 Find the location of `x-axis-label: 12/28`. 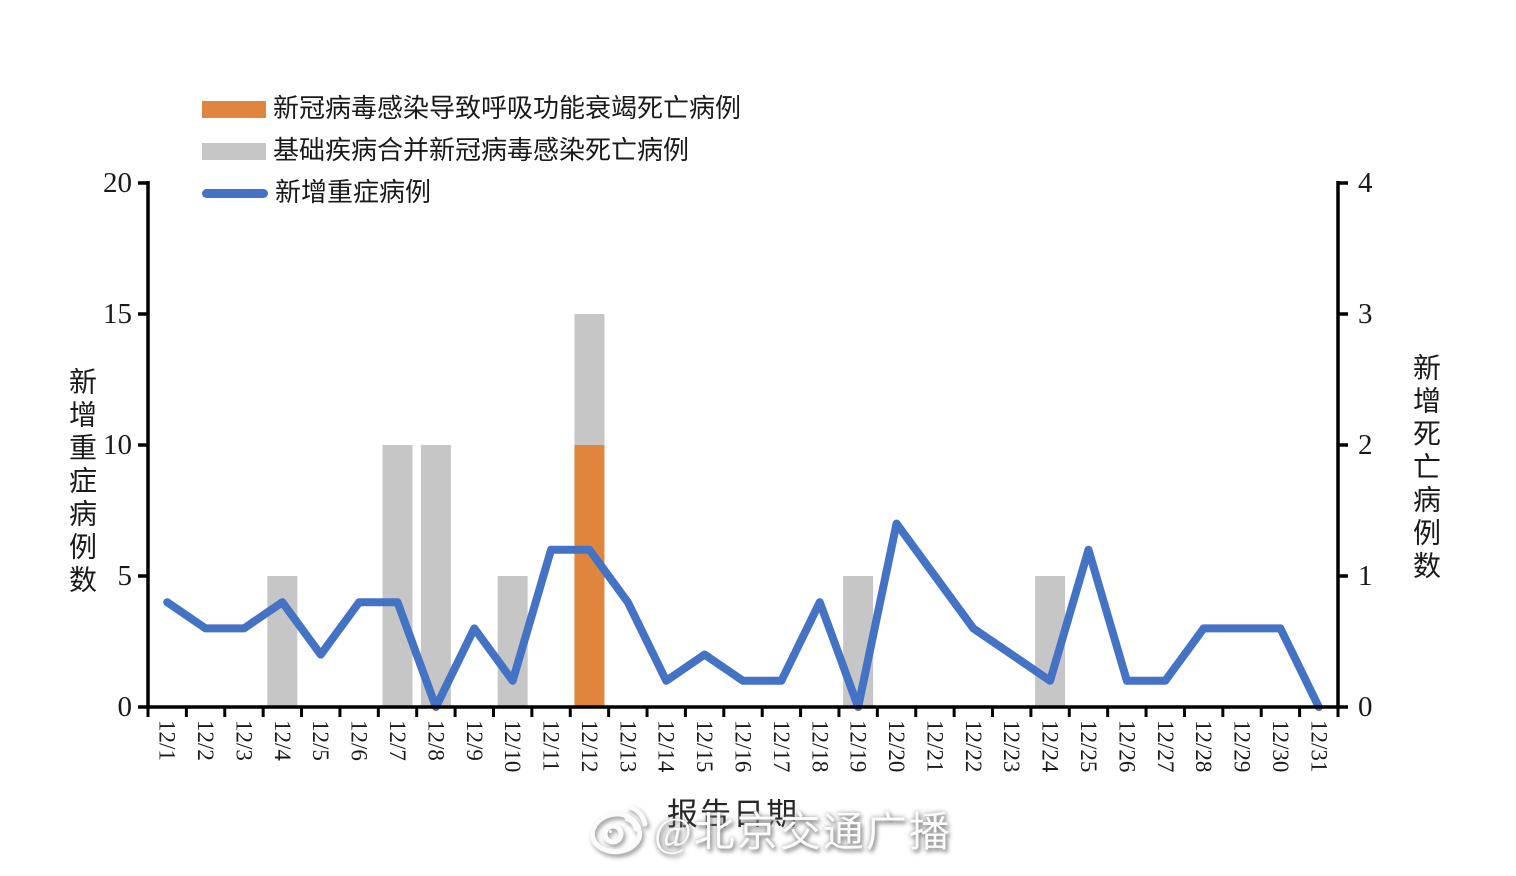

x-axis-label: 12/28 is located at coordinates (1203, 746).